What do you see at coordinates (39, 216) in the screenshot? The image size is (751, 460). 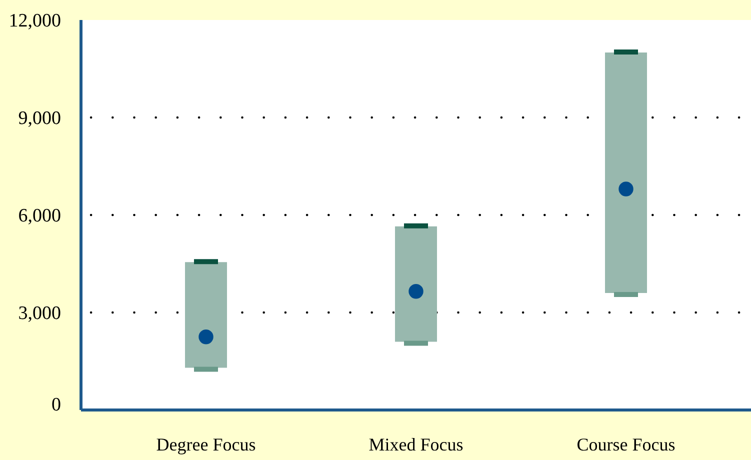 I see `y-tick-label: 6,000` at bounding box center [39, 216].